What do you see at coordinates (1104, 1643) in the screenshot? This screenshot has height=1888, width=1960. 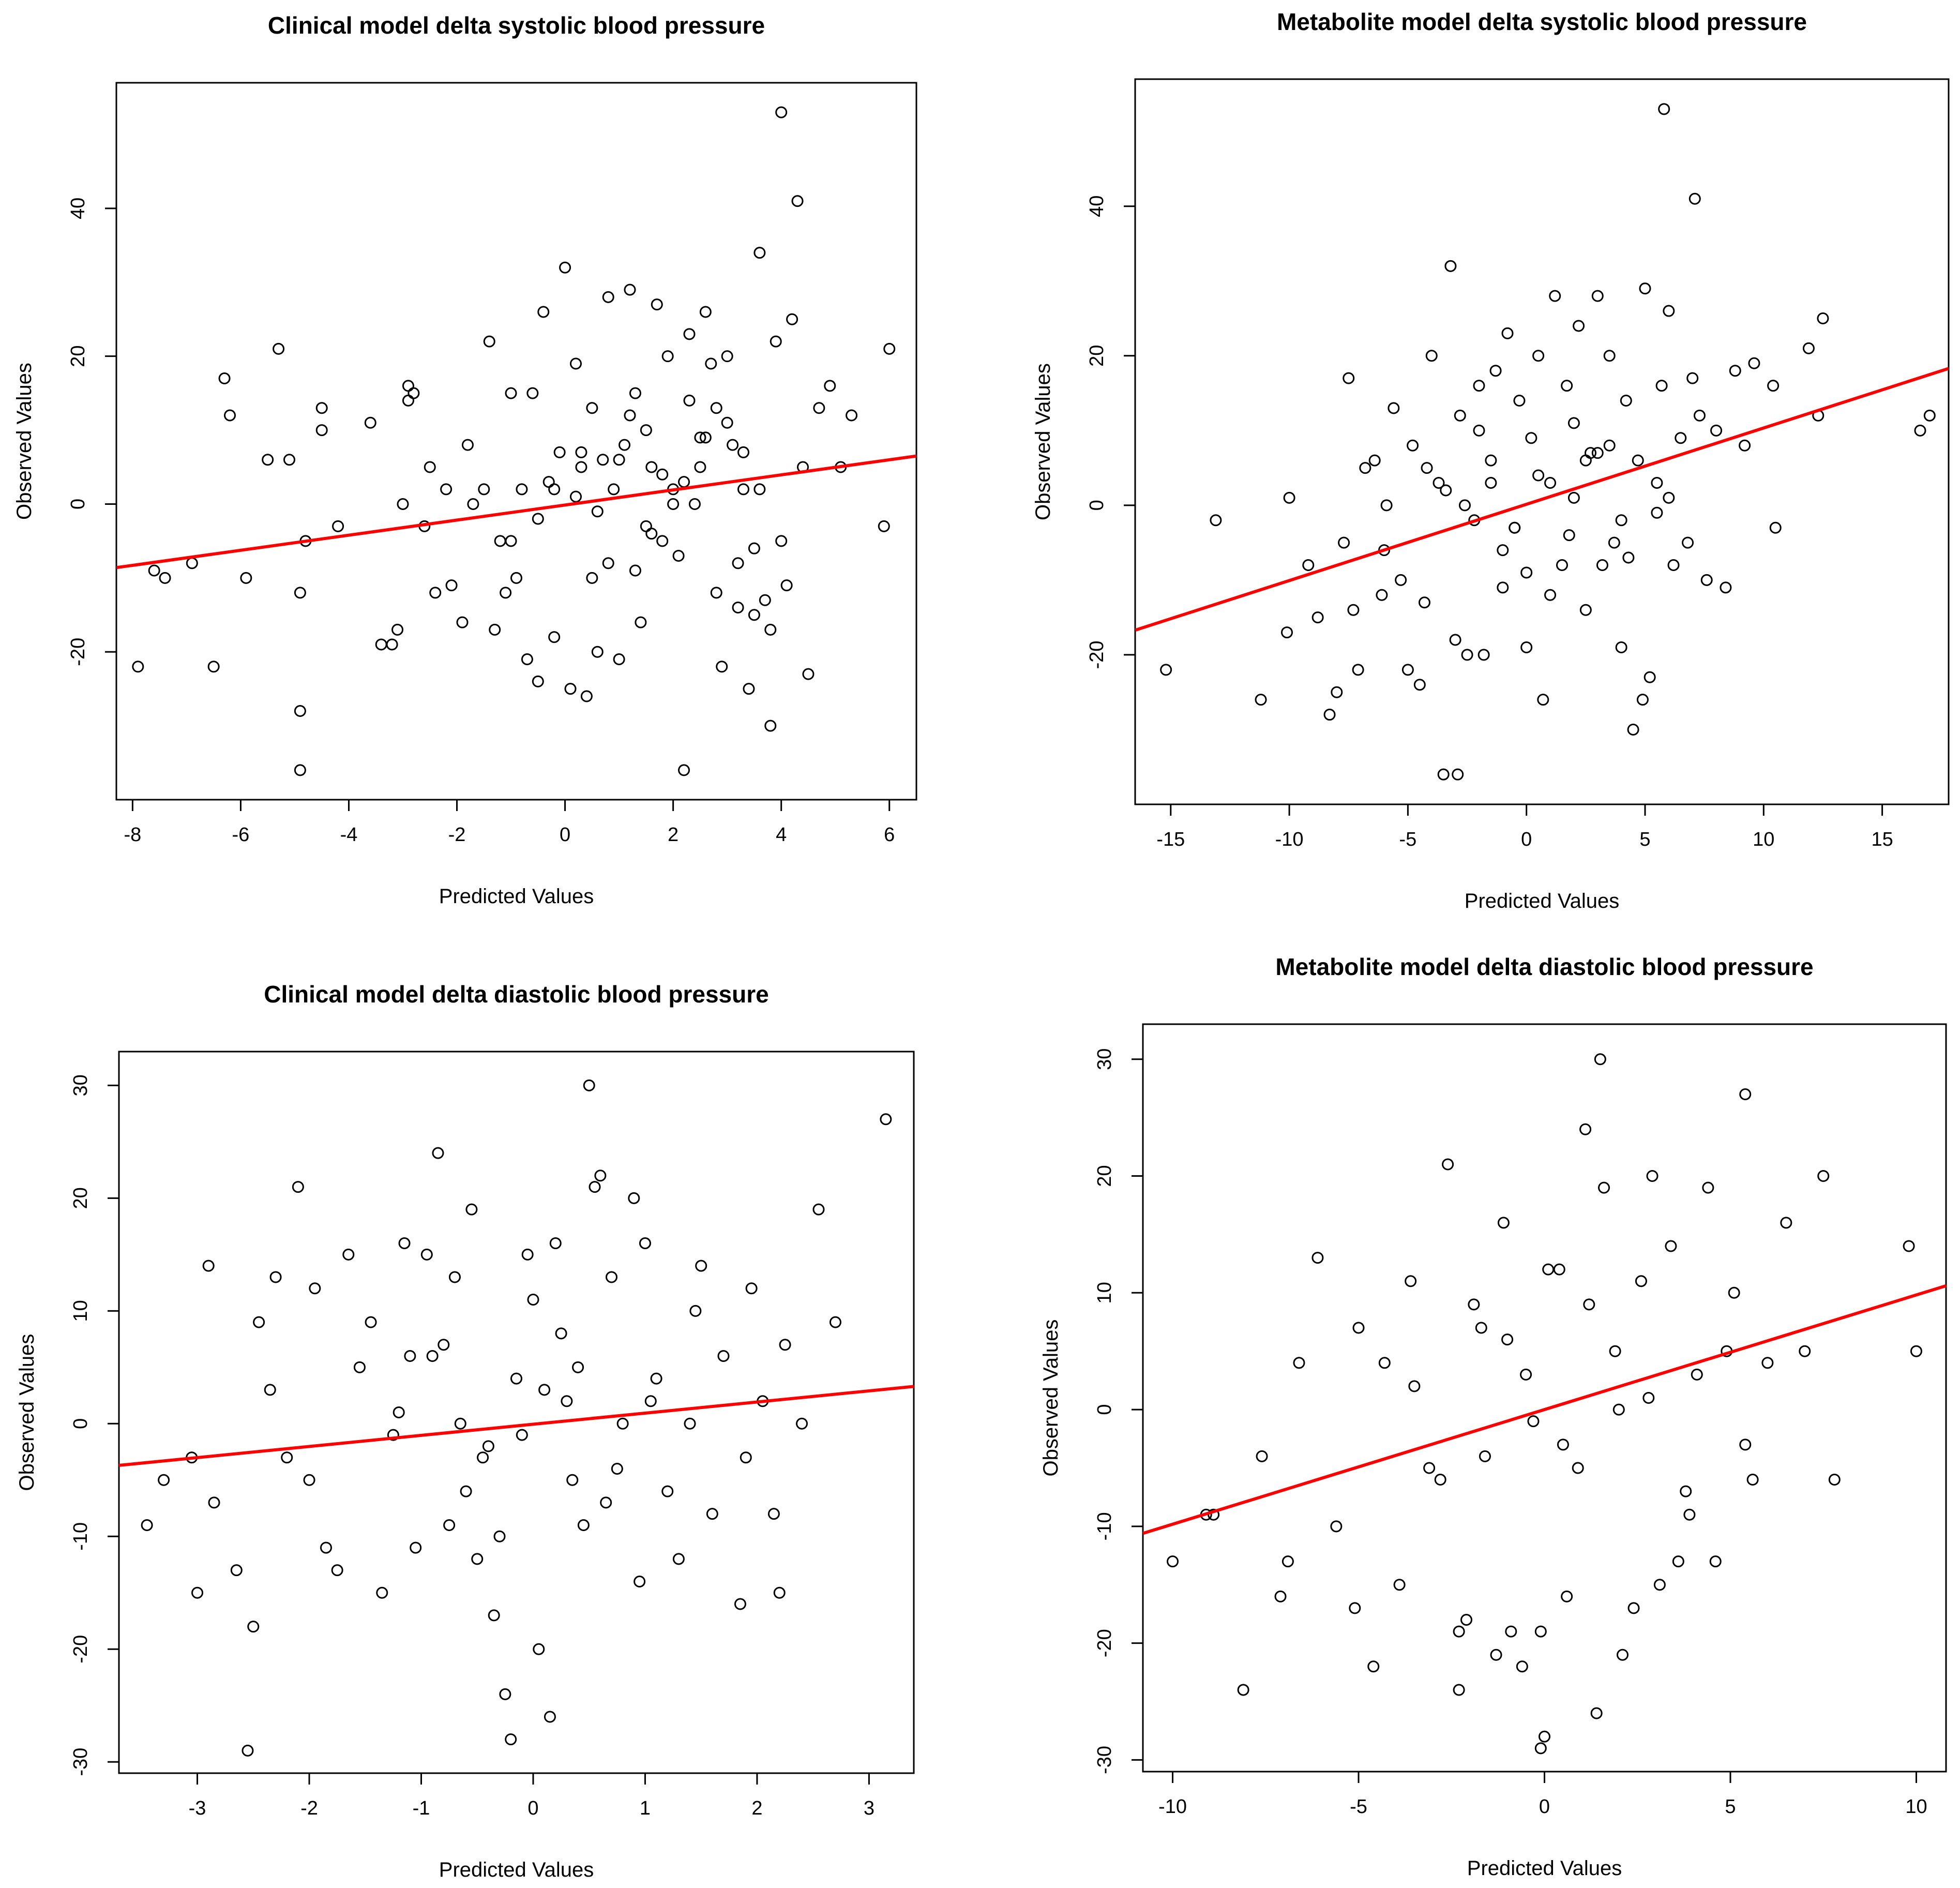 I see `y-tick-label: -20` at bounding box center [1104, 1643].